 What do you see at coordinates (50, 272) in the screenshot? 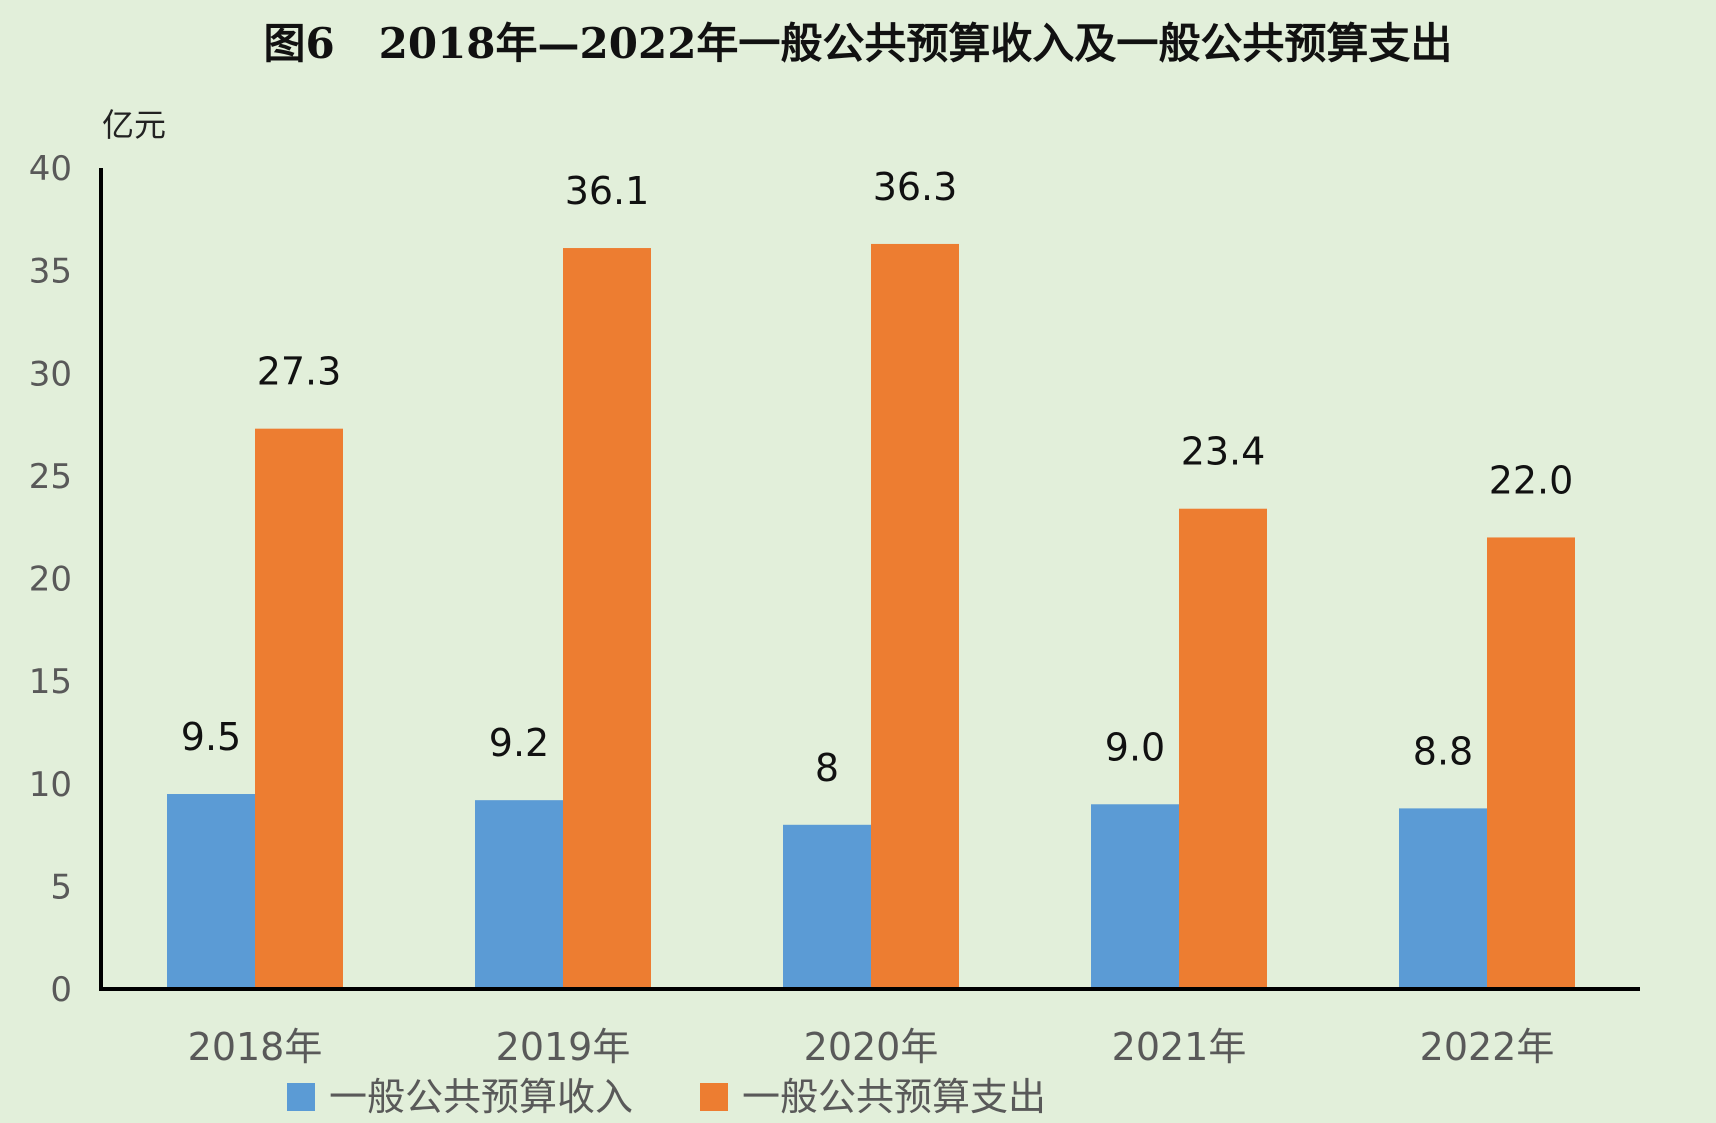
I see `y-tick-label: 35` at bounding box center [50, 272].